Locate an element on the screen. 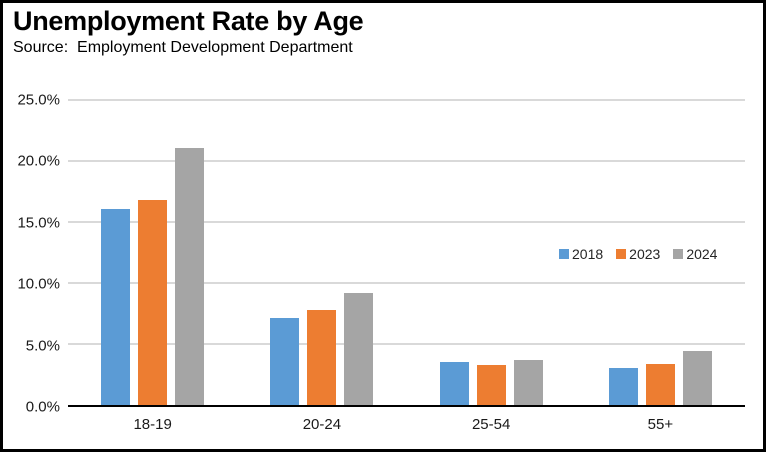 The width and height of the screenshot is (766, 452). legend-swatch-2018 is located at coordinates (564, 254).